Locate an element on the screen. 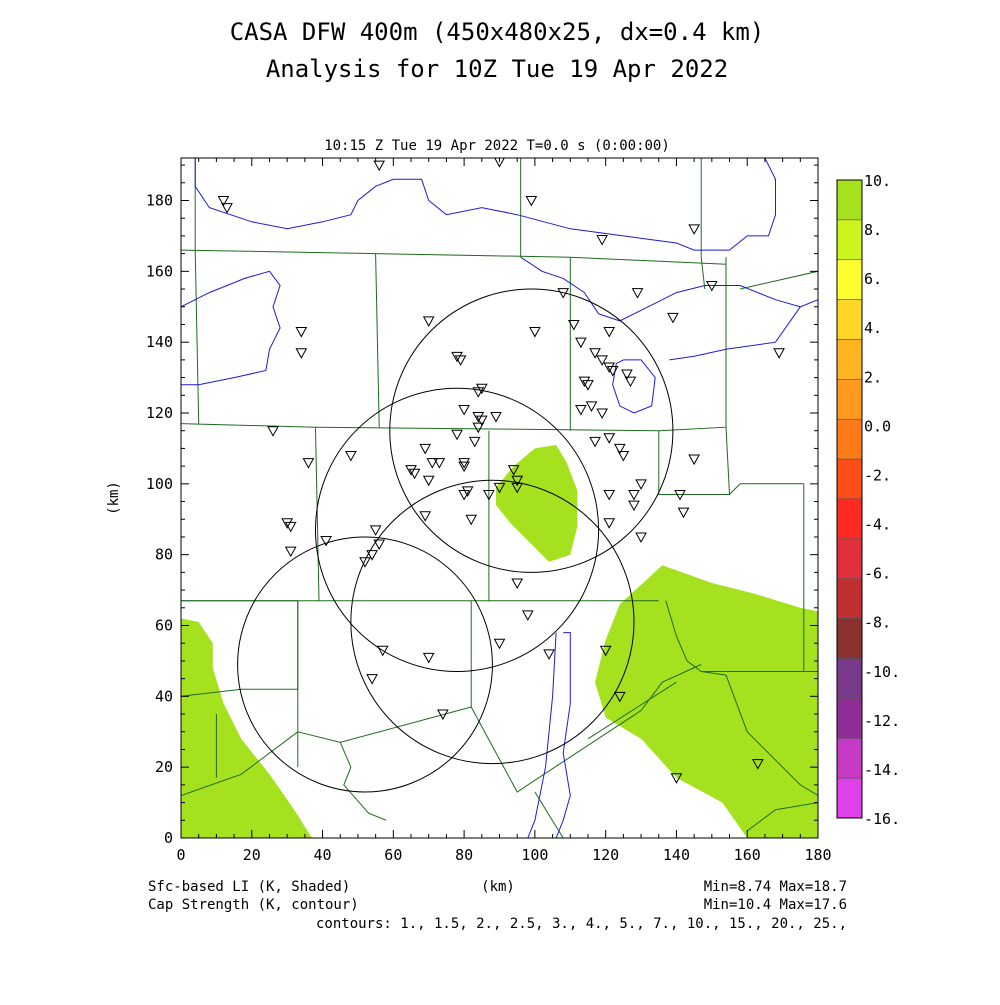 The height and width of the screenshot is (1005, 1000). y-tick-label: 160 is located at coordinates (159, 271).